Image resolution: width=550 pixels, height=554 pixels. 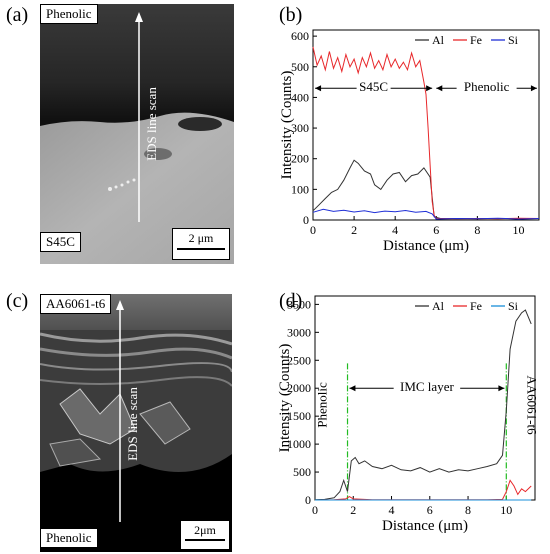 I want to click on chart-d-legend-label-fe: Fe, so click(x=476, y=306).